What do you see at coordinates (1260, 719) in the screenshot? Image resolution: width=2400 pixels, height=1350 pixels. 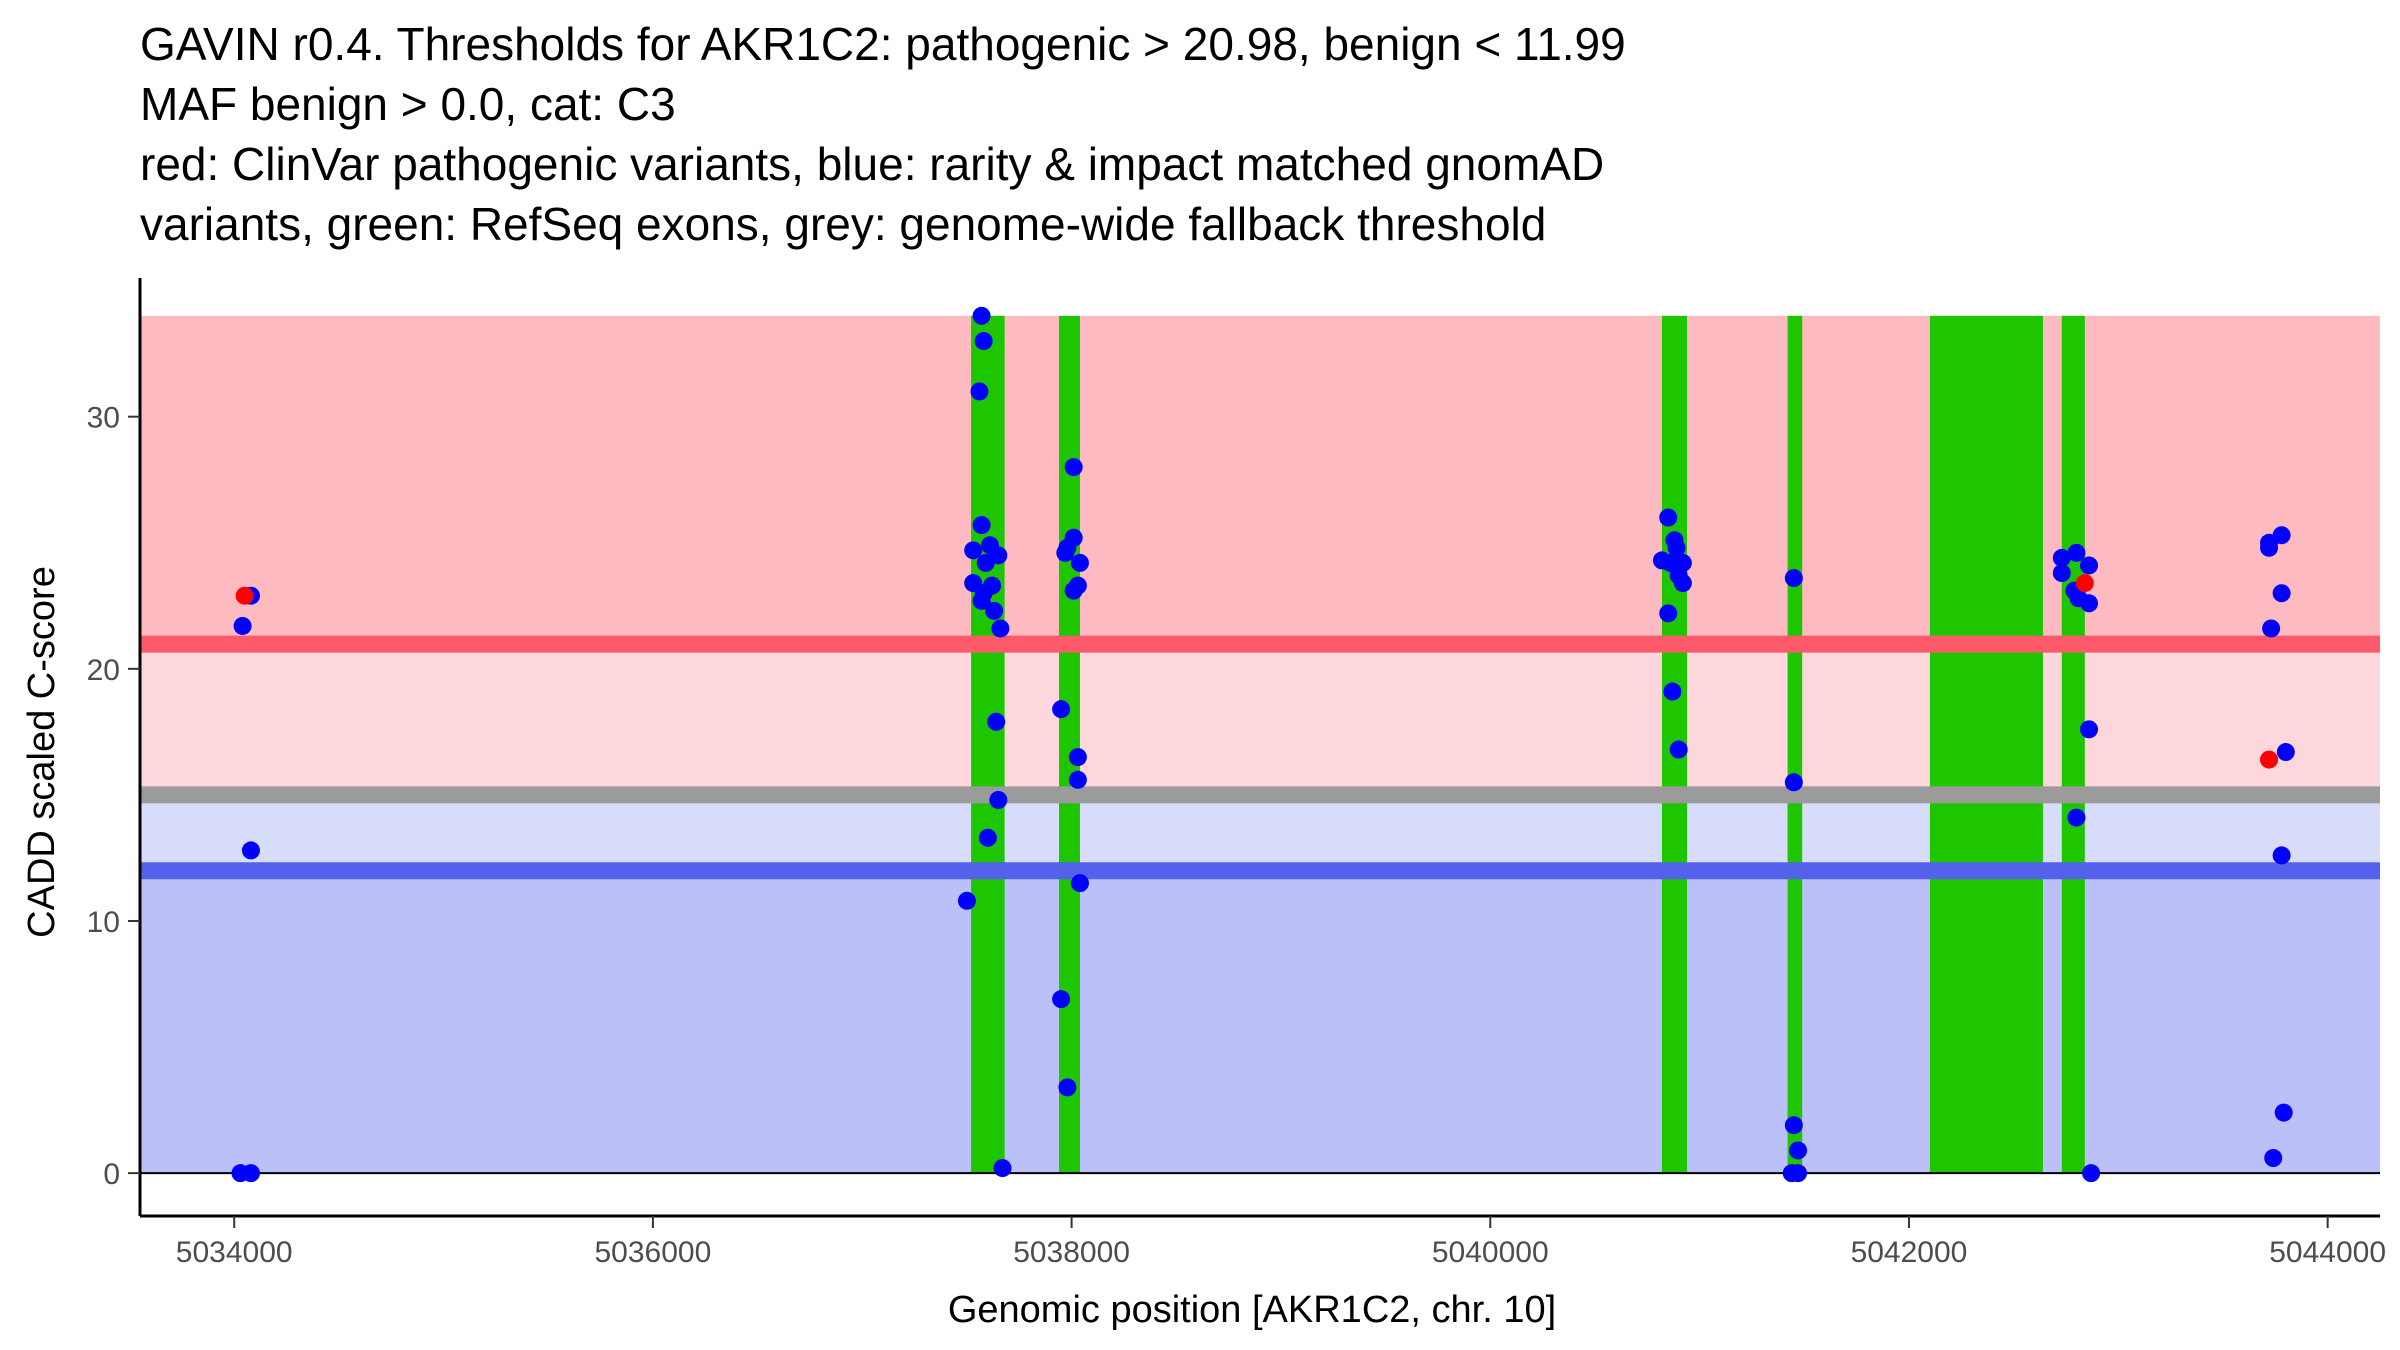 I see `pathogenic-light-zone` at bounding box center [1260, 719].